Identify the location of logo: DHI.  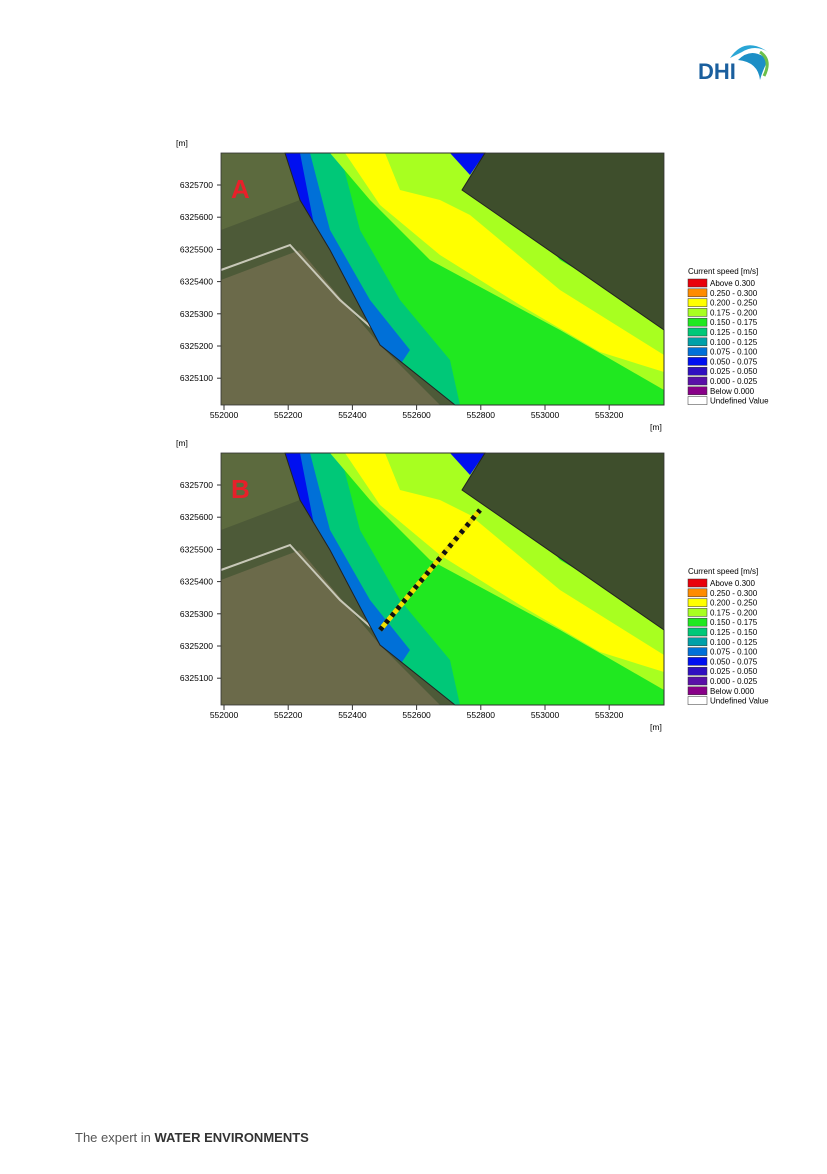
(733, 64).